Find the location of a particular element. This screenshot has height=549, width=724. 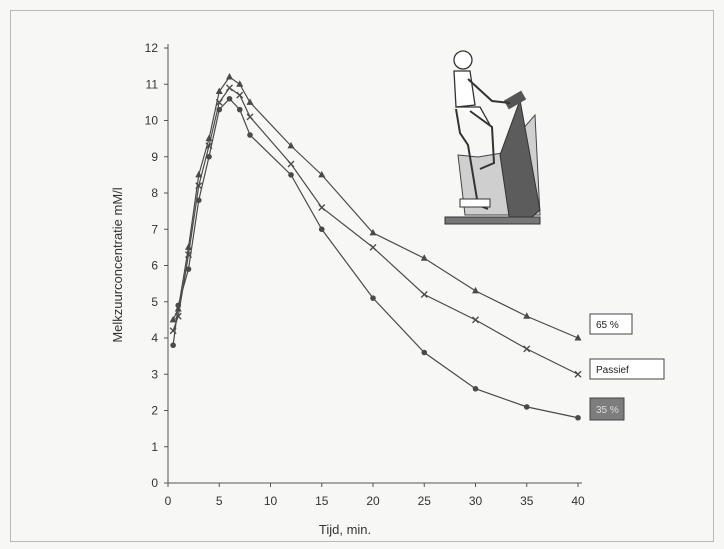

y-tick-label: 6 is located at coordinates (154, 266).